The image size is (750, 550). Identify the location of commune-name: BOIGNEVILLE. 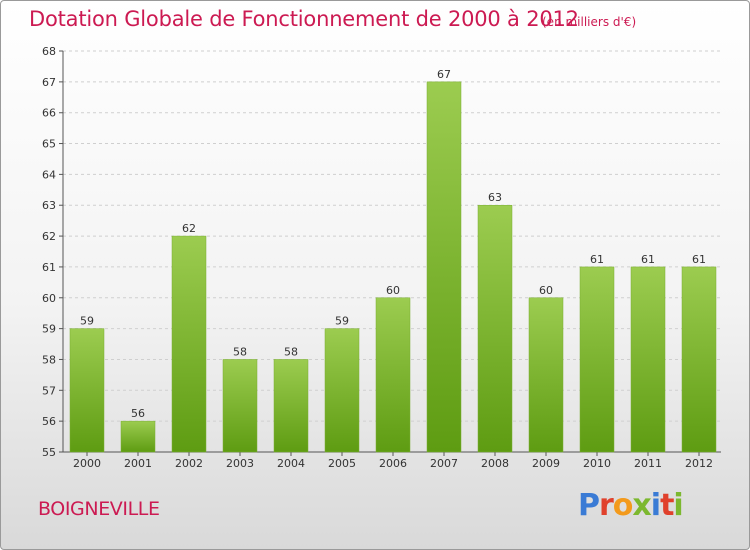
(99, 509).